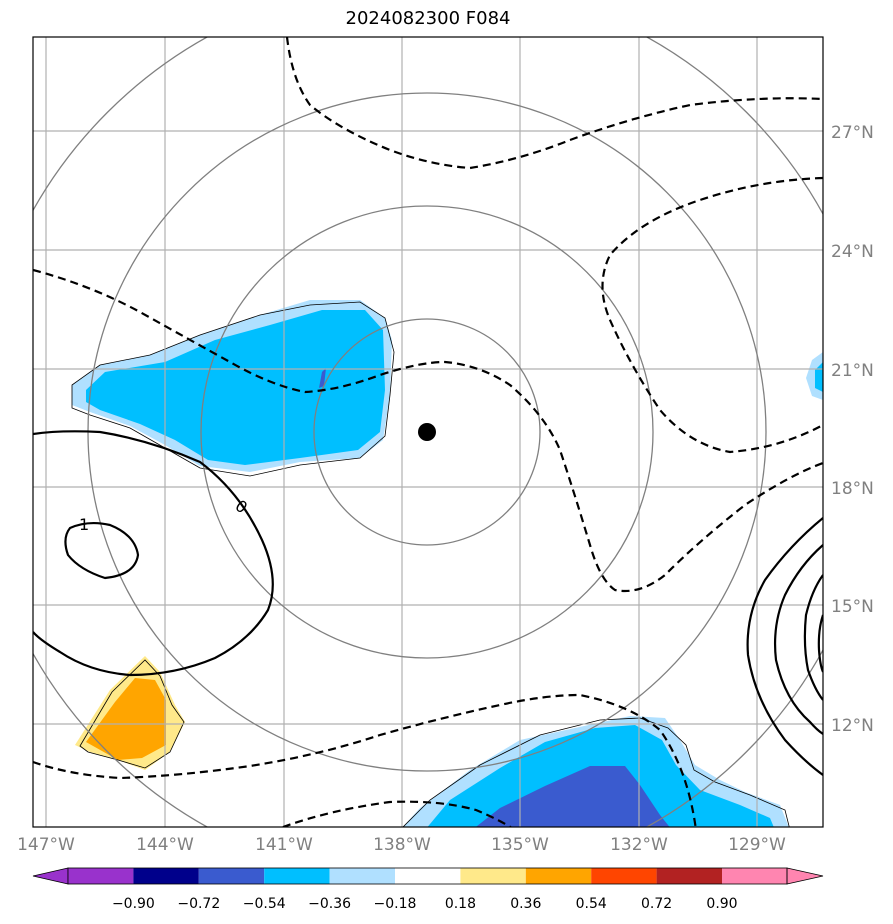  I want to click on contour-label-one: 1, so click(84, 524).